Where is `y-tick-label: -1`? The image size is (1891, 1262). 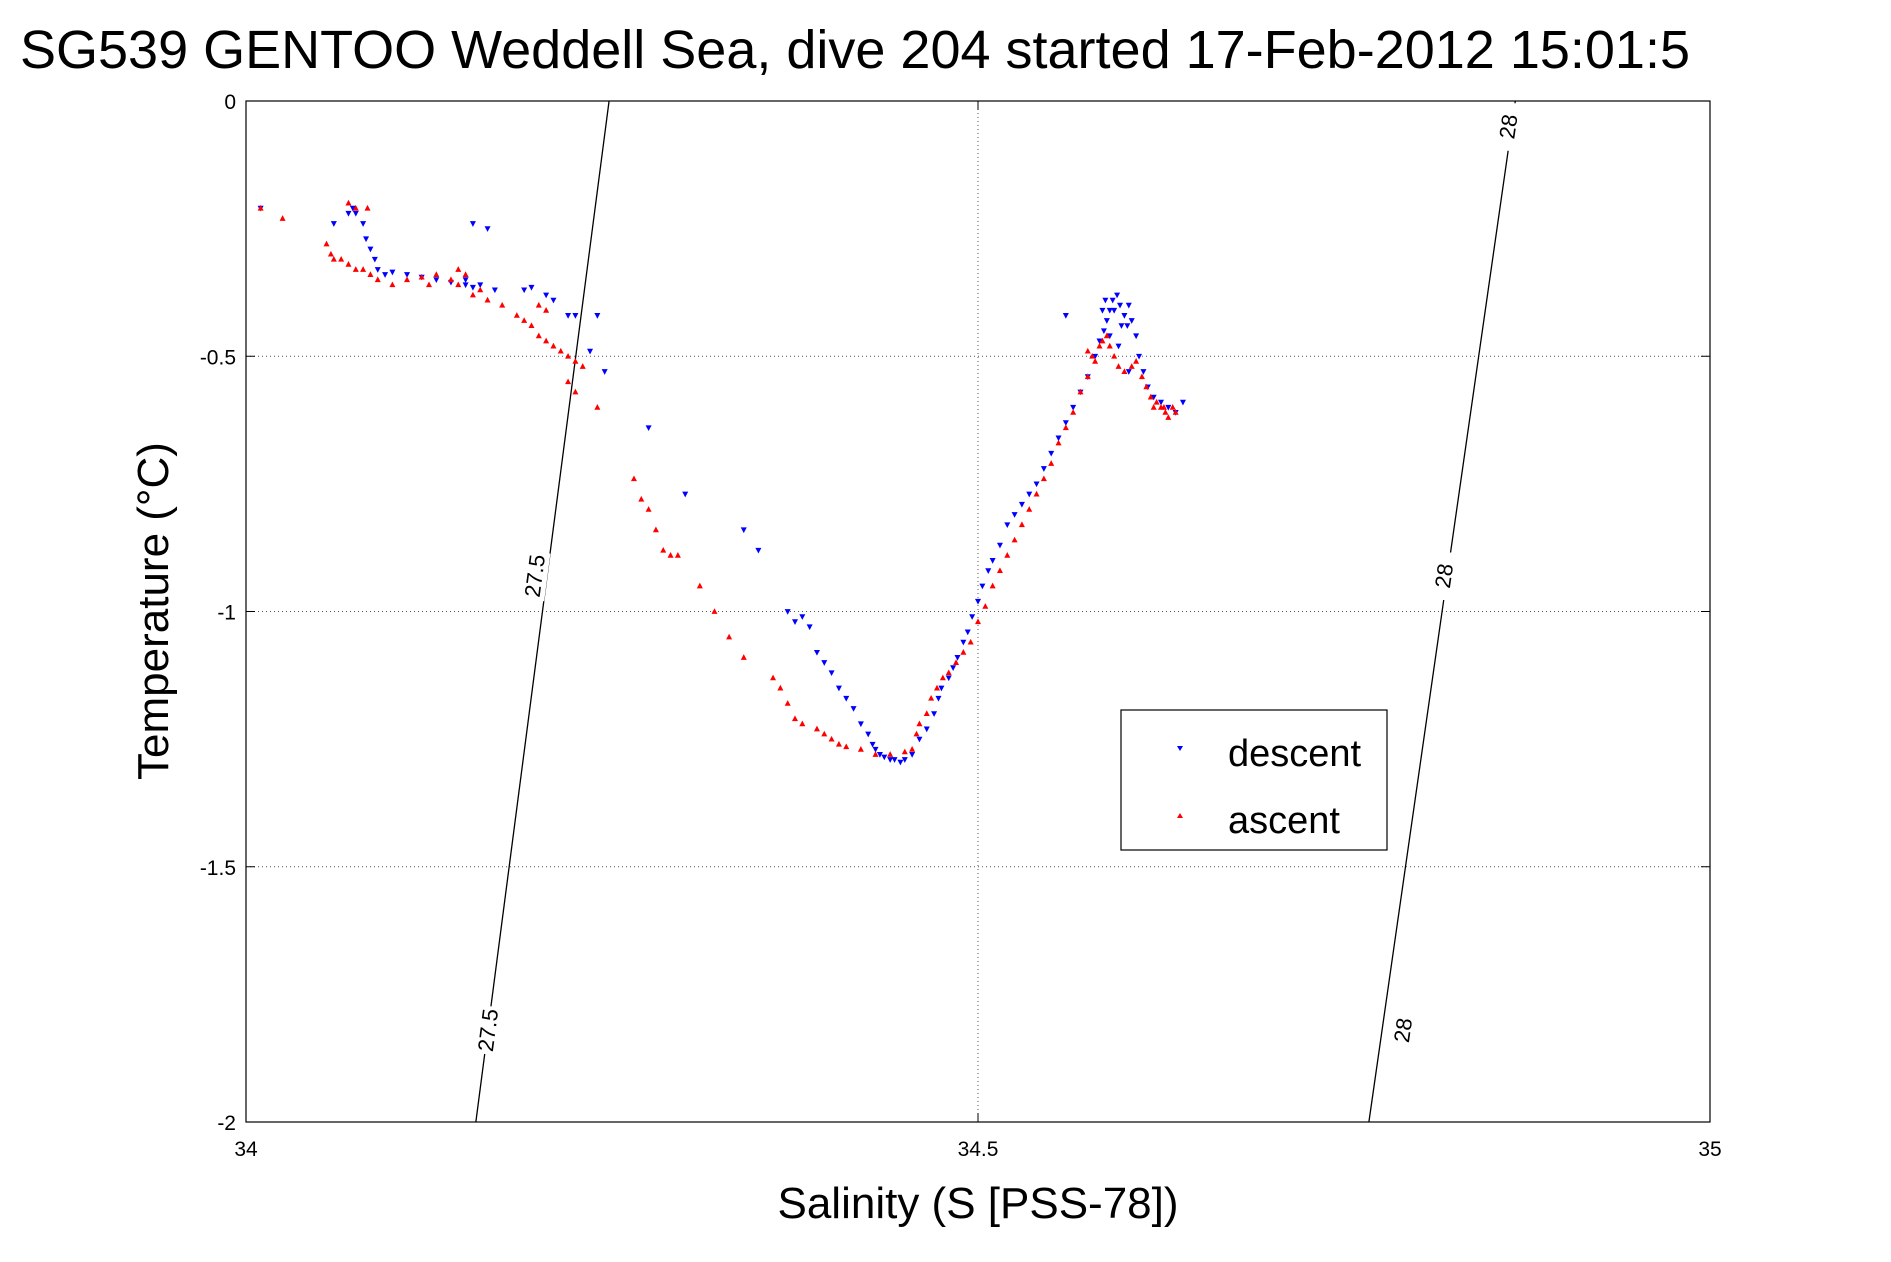 y-tick-label: -1 is located at coordinates (226, 613).